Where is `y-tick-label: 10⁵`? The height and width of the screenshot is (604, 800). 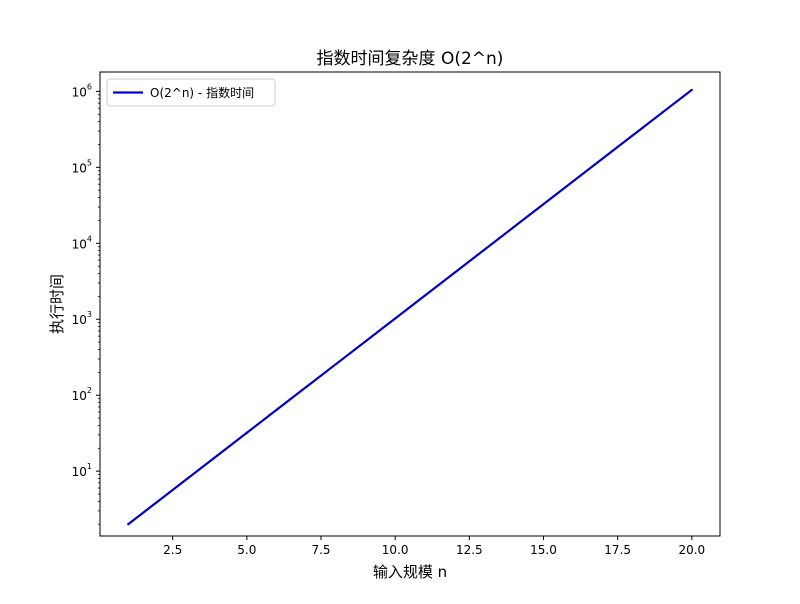
y-tick-label: 10⁵ is located at coordinates (82, 166).